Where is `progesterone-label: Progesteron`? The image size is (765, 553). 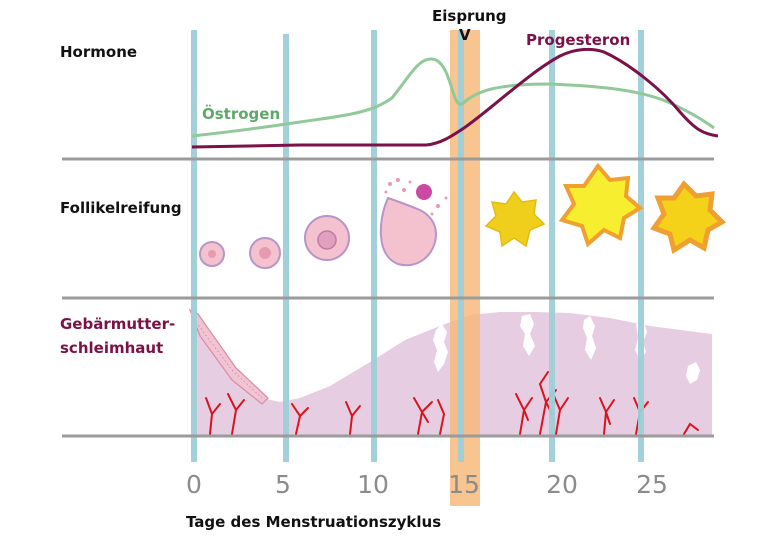
progesterone-label: Progesteron is located at coordinates (578, 40).